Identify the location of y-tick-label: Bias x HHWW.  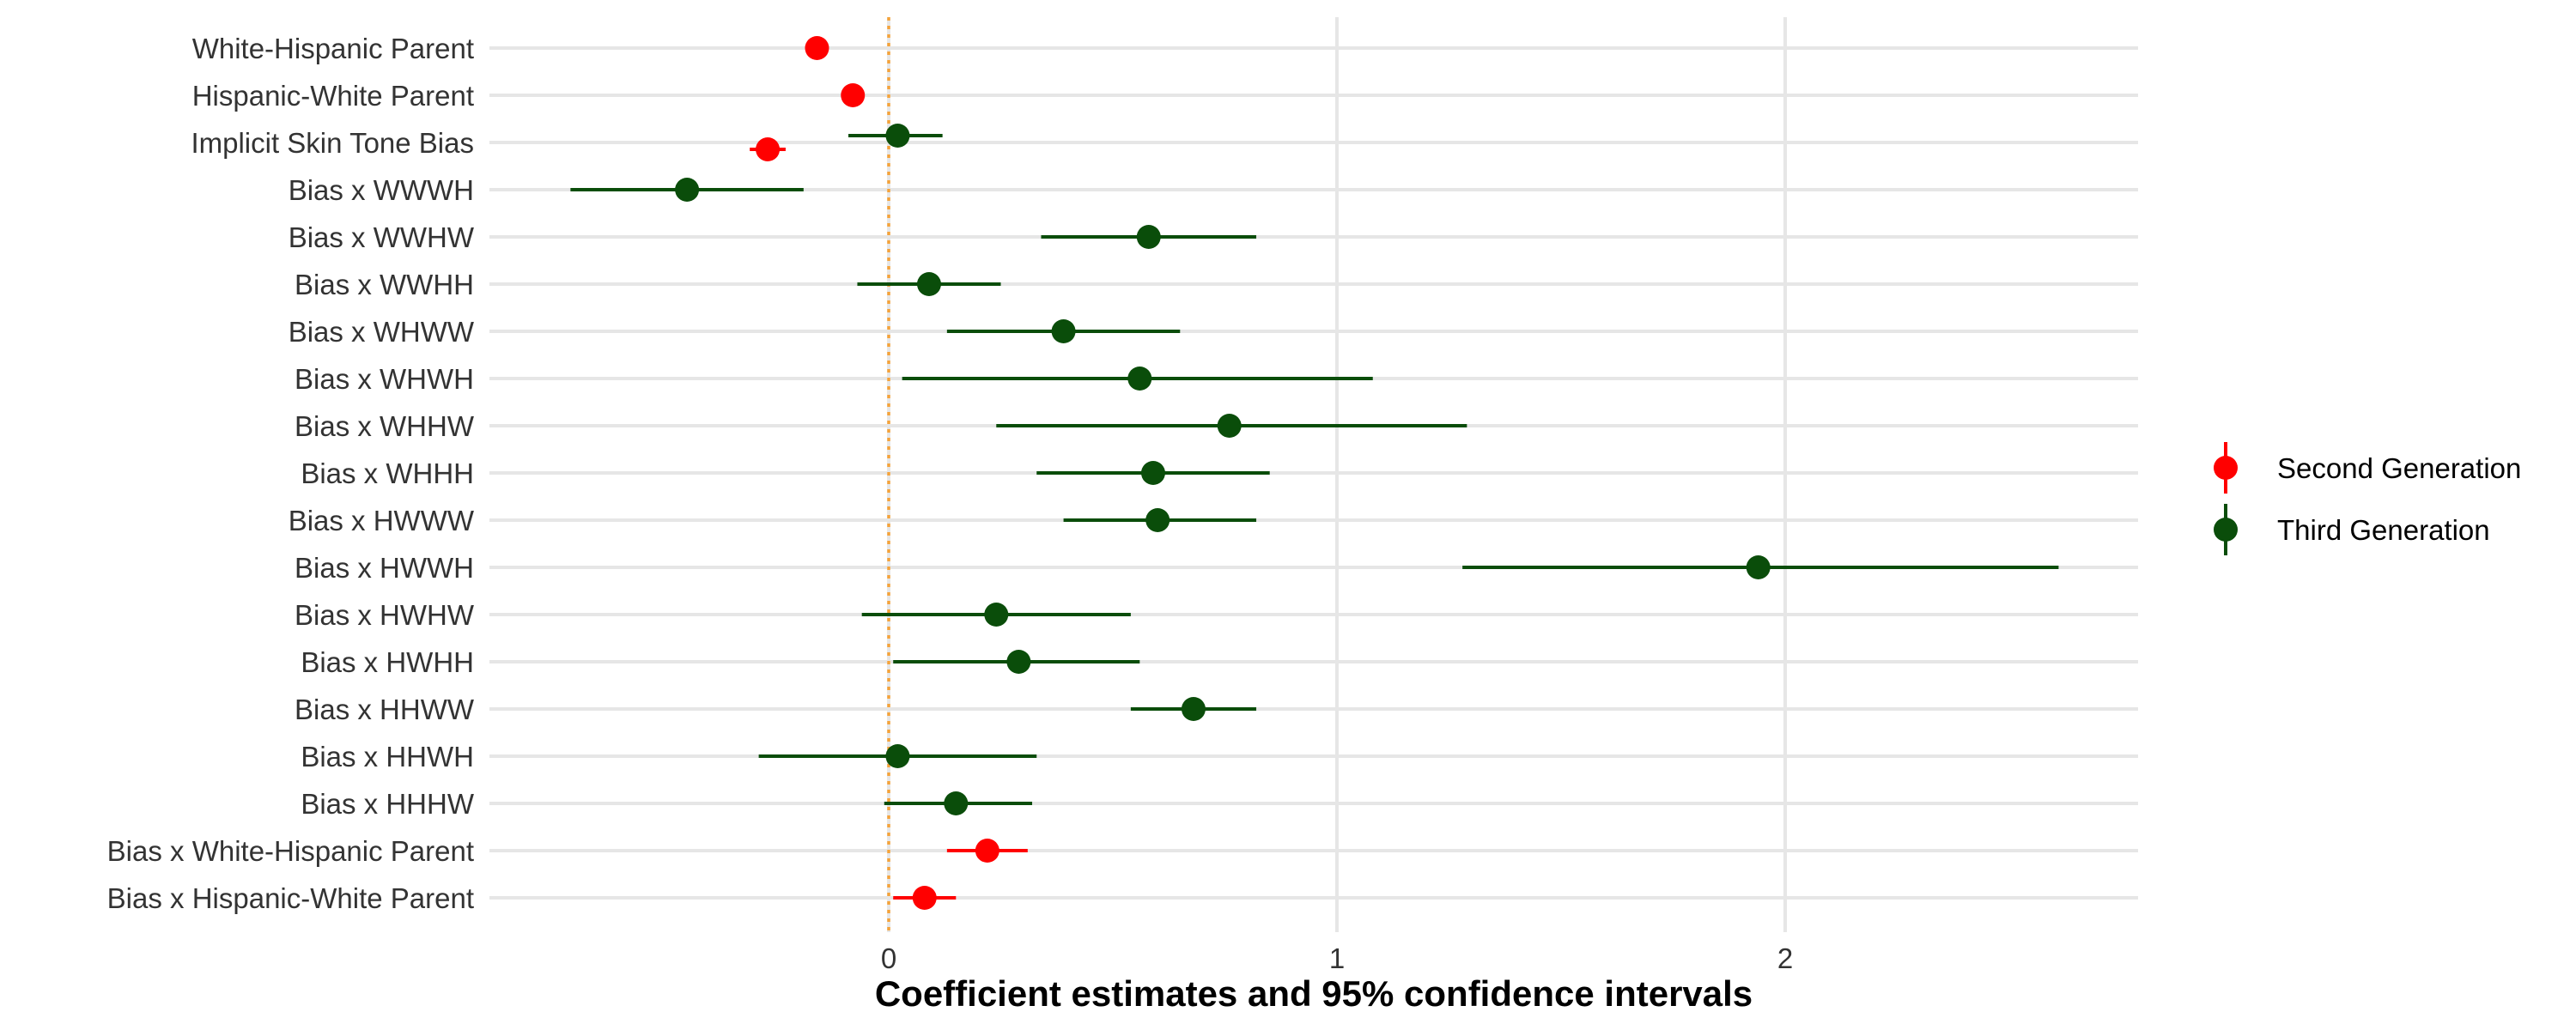
(385, 709).